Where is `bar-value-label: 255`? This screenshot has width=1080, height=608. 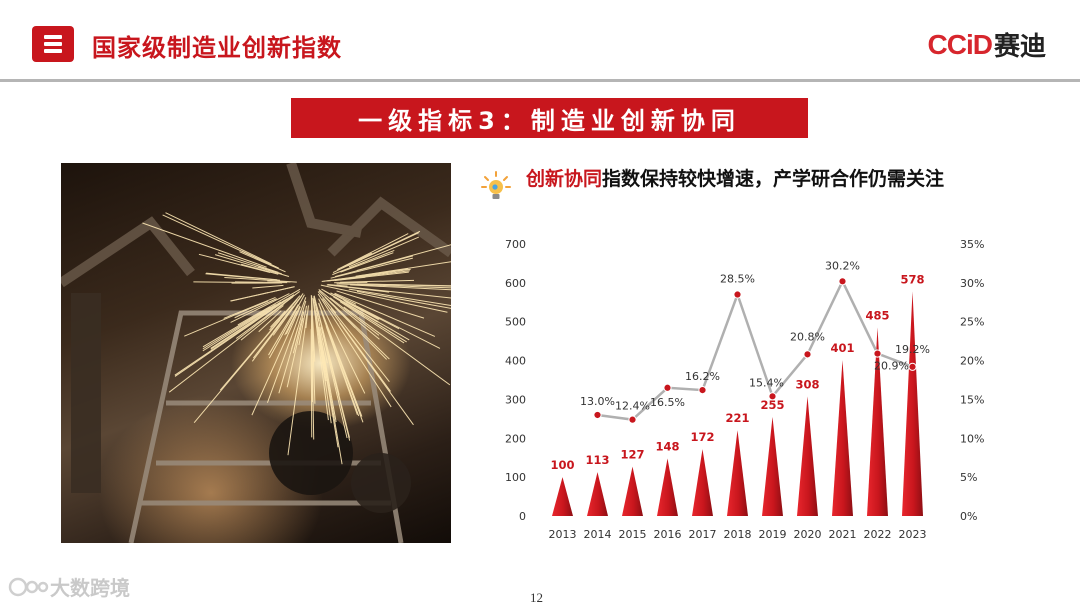
bar-value-label: 255 is located at coordinates (772, 405).